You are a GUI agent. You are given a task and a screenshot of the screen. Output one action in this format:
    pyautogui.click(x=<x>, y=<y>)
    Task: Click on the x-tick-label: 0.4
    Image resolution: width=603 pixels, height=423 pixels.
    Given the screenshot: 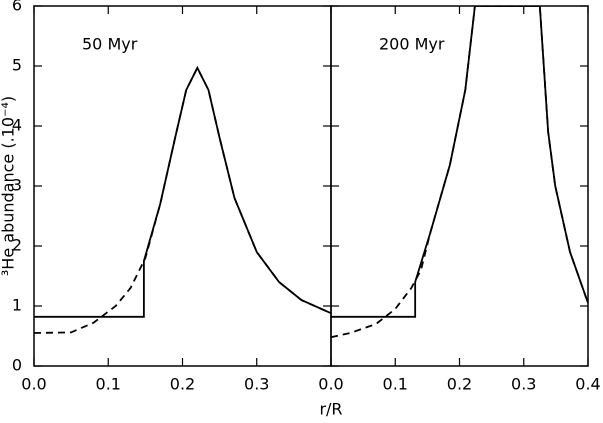 What is the action you would take?
    pyautogui.click(x=587, y=384)
    